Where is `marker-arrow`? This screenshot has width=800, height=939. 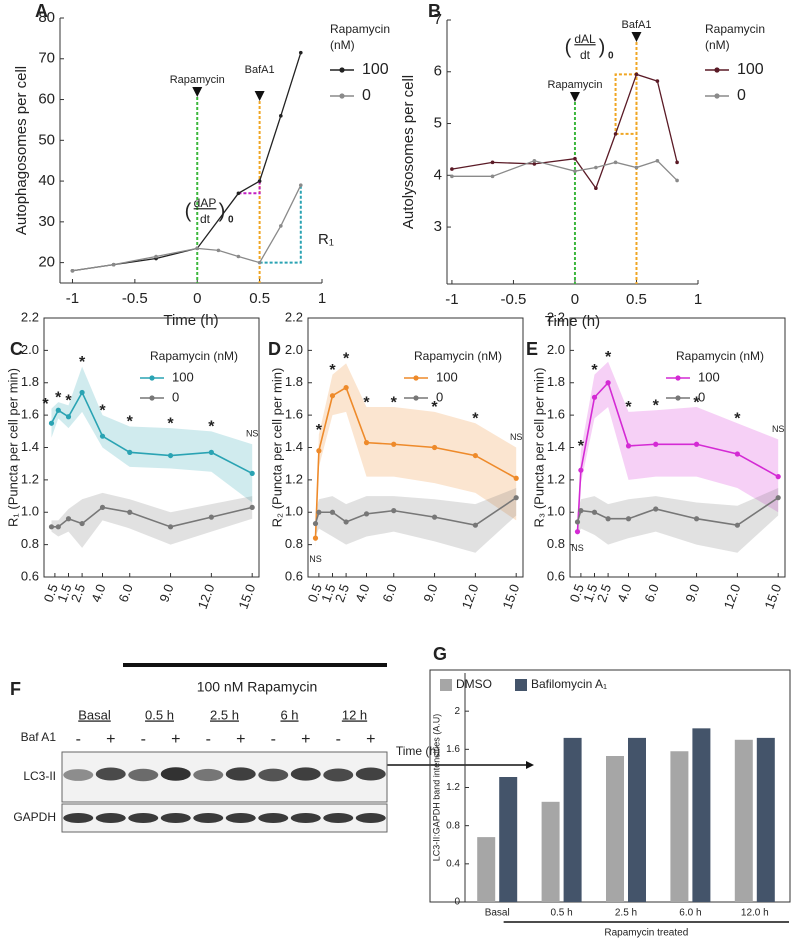
marker-arrow is located at coordinates (259, 96).